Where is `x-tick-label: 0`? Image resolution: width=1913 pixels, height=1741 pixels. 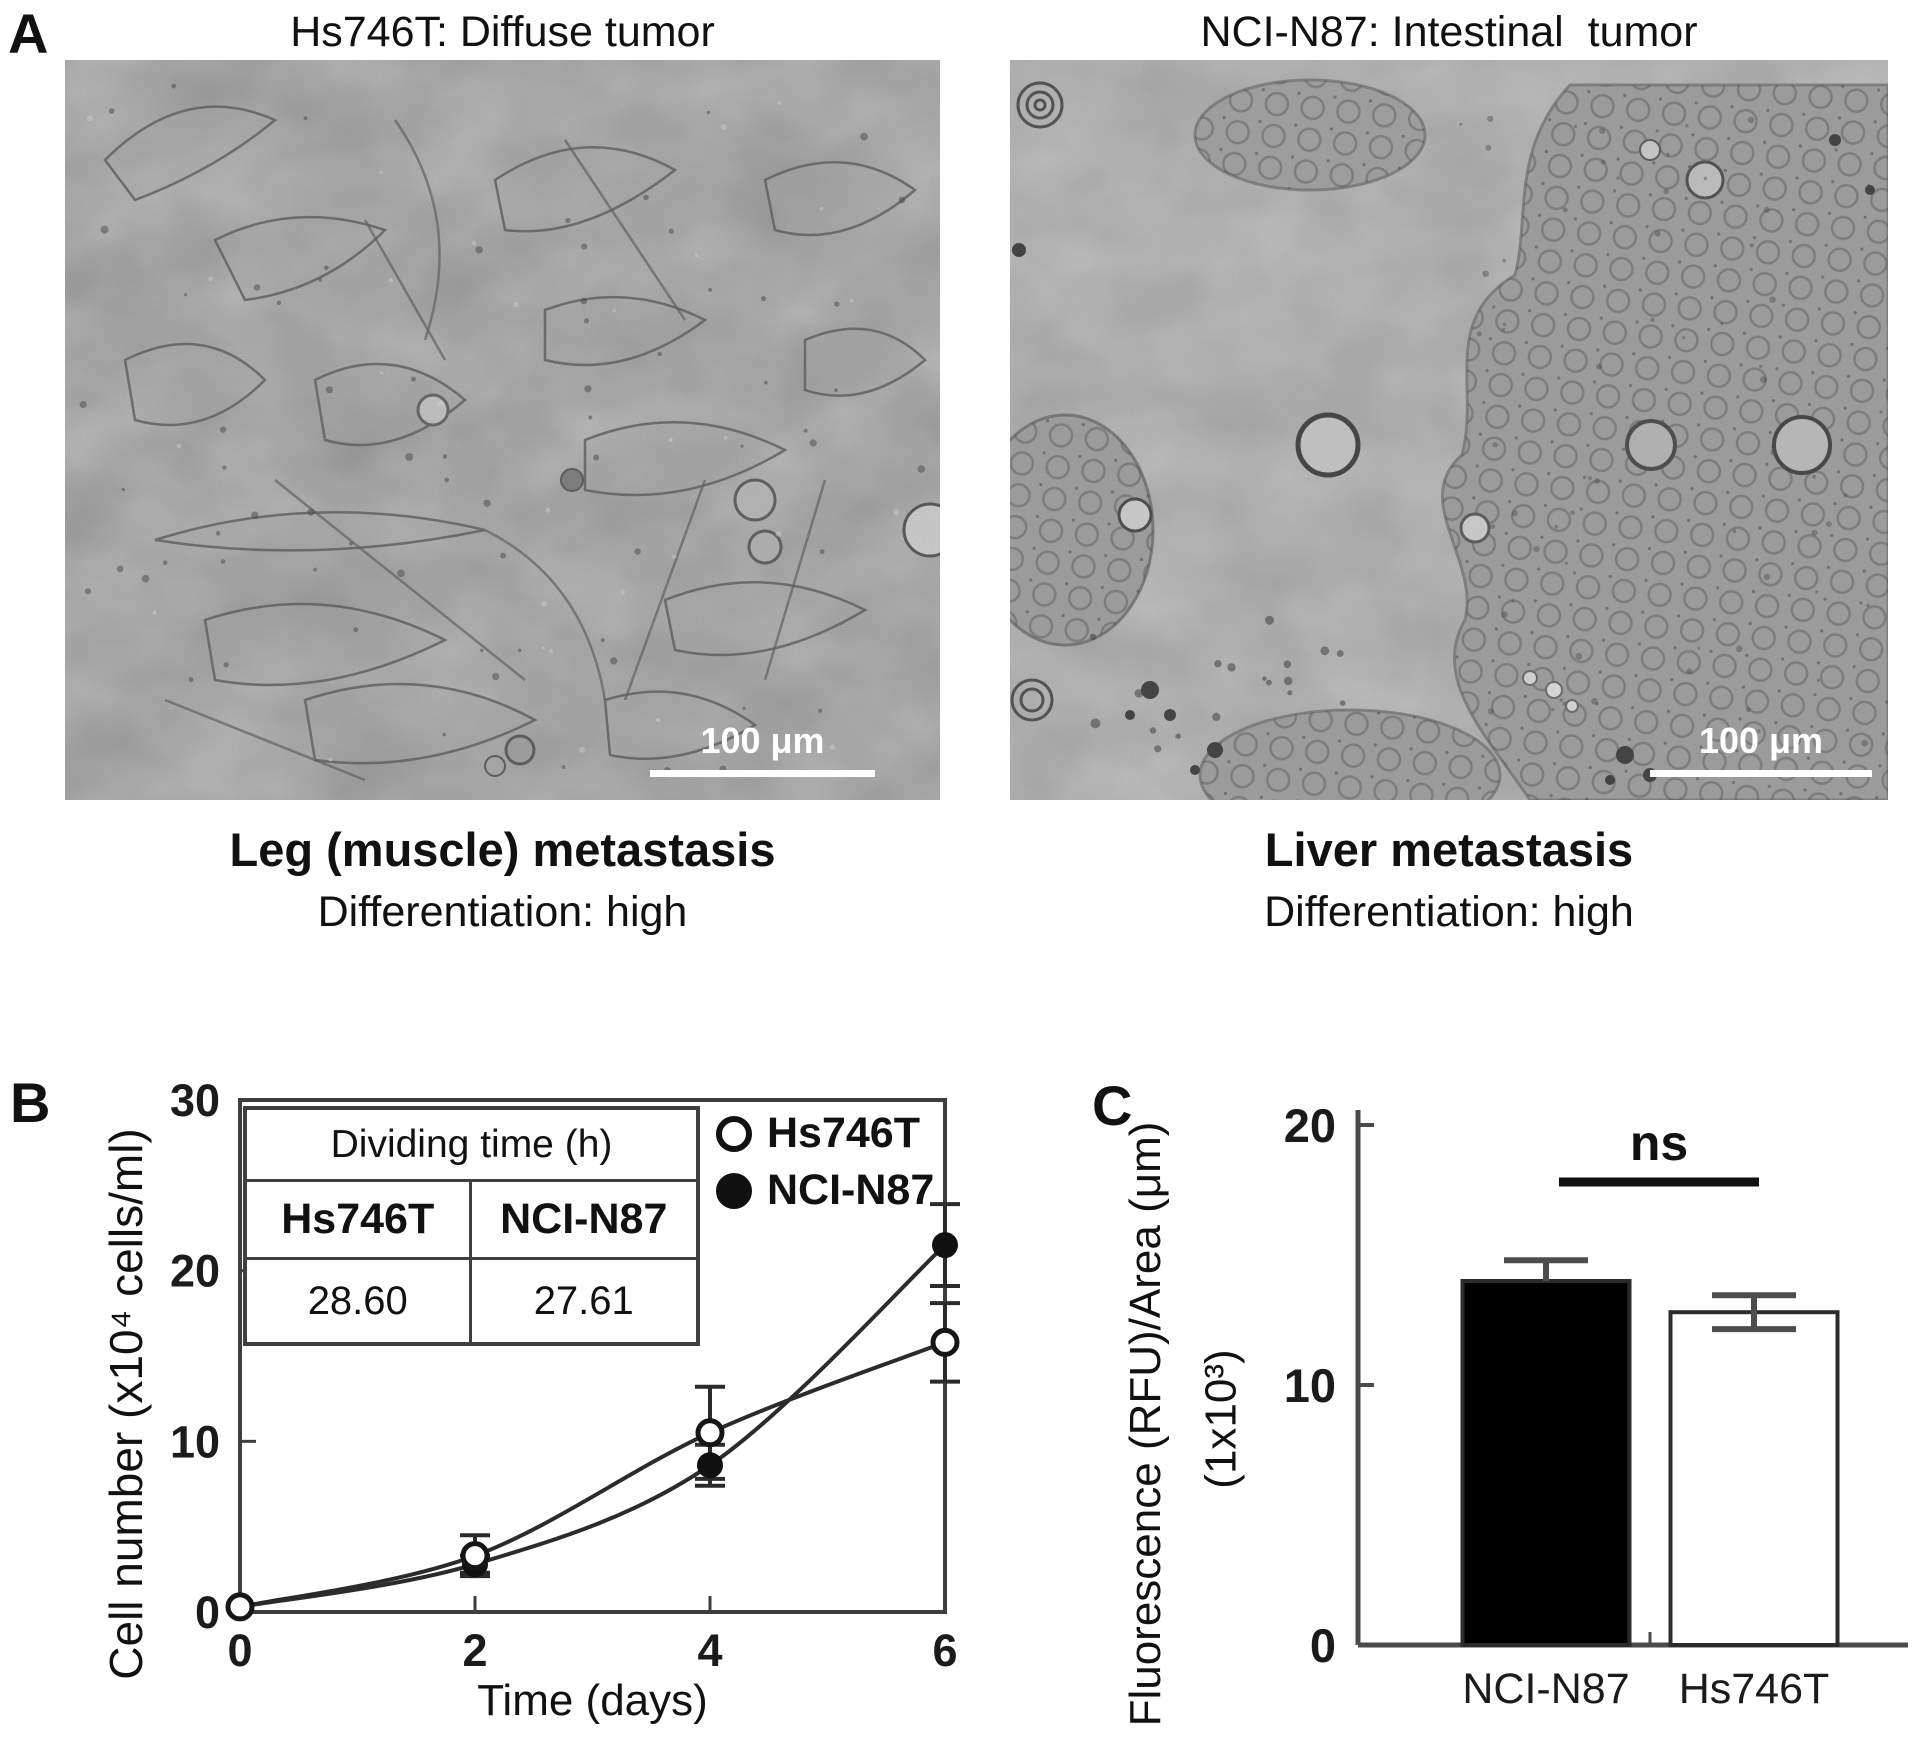 x-tick-label: 0 is located at coordinates (239, 1650).